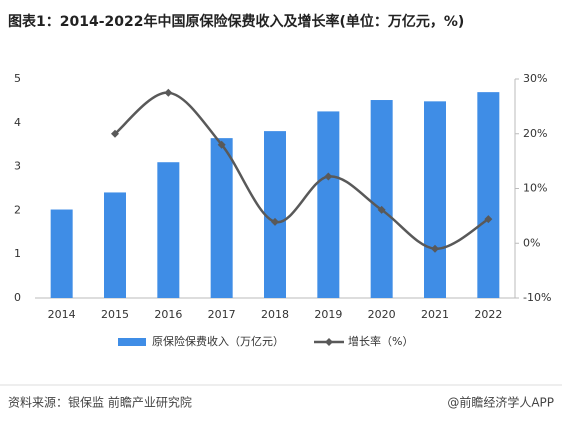  Describe the element at coordinates (17, 297) in the screenshot. I see `y-tick-label: 0` at that location.